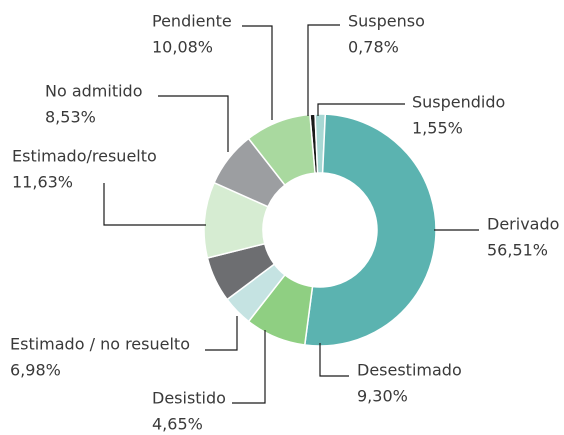 Image resolution: width=564 pixels, height=435 pixels. I want to click on category-label: Estimado / no resuelto, so click(100, 344).